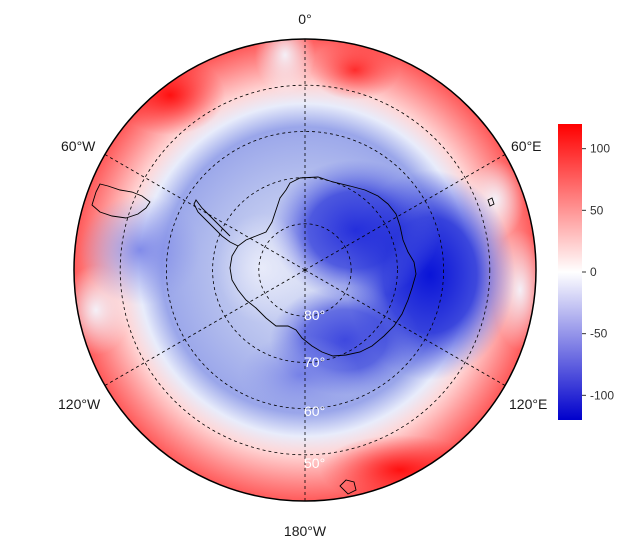 The image size is (625, 552). I want to click on lon-label-60w: 60°W, so click(78, 146).